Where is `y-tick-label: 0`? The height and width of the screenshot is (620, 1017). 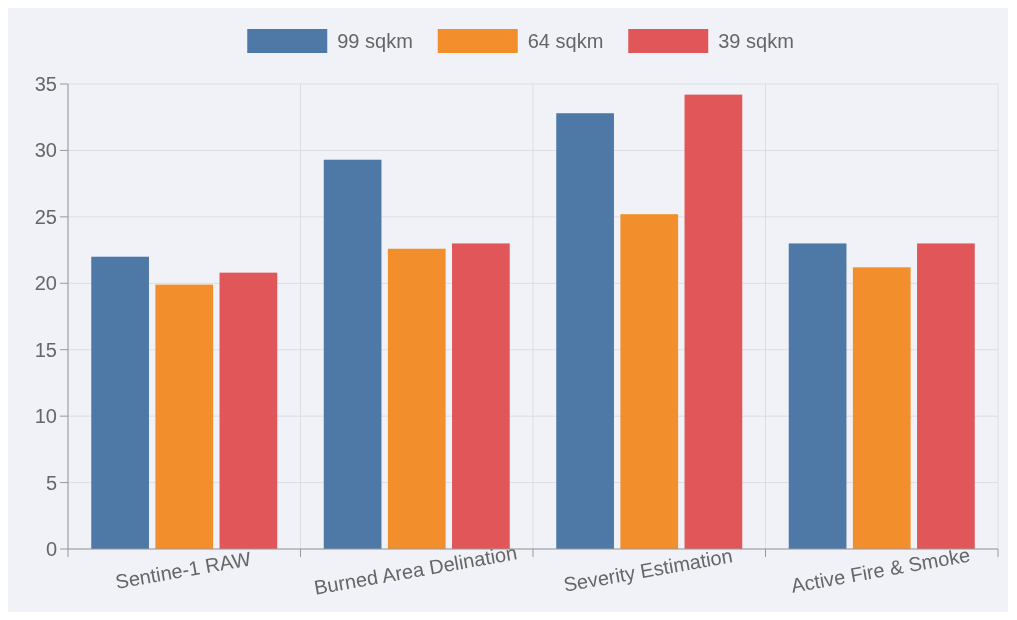 y-tick-label: 0 is located at coordinates (51, 549).